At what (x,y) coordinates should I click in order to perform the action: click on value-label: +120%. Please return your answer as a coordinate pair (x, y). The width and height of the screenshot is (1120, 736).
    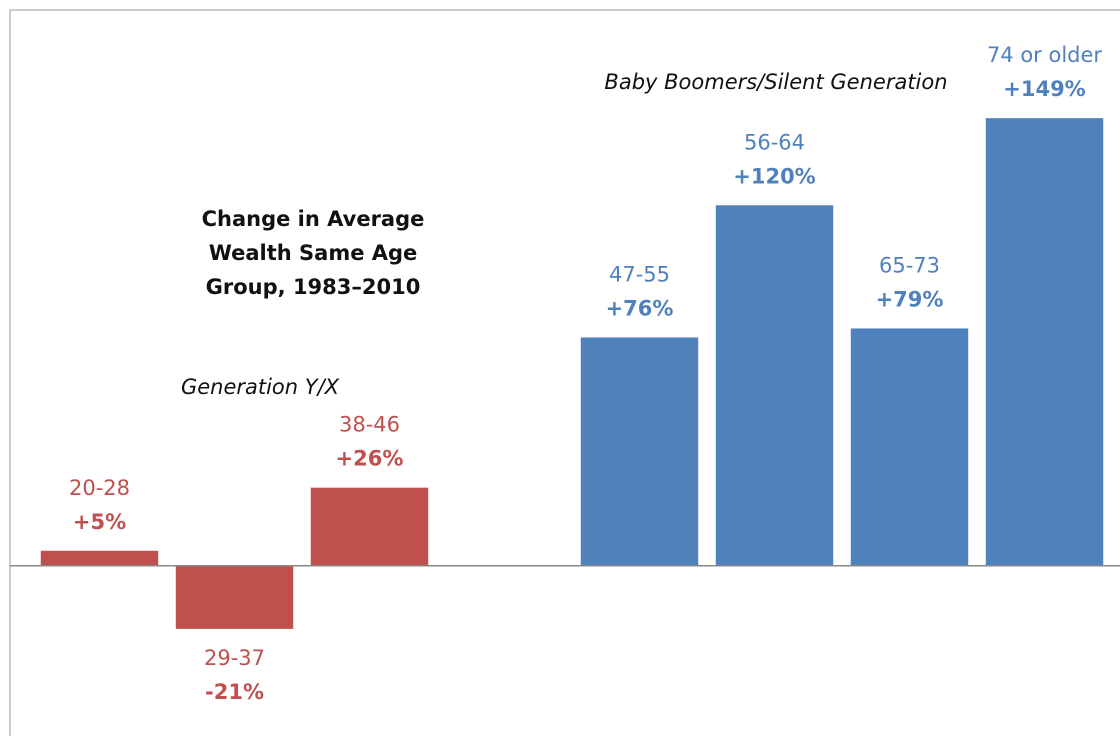
    Looking at the image, I should click on (774, 176).